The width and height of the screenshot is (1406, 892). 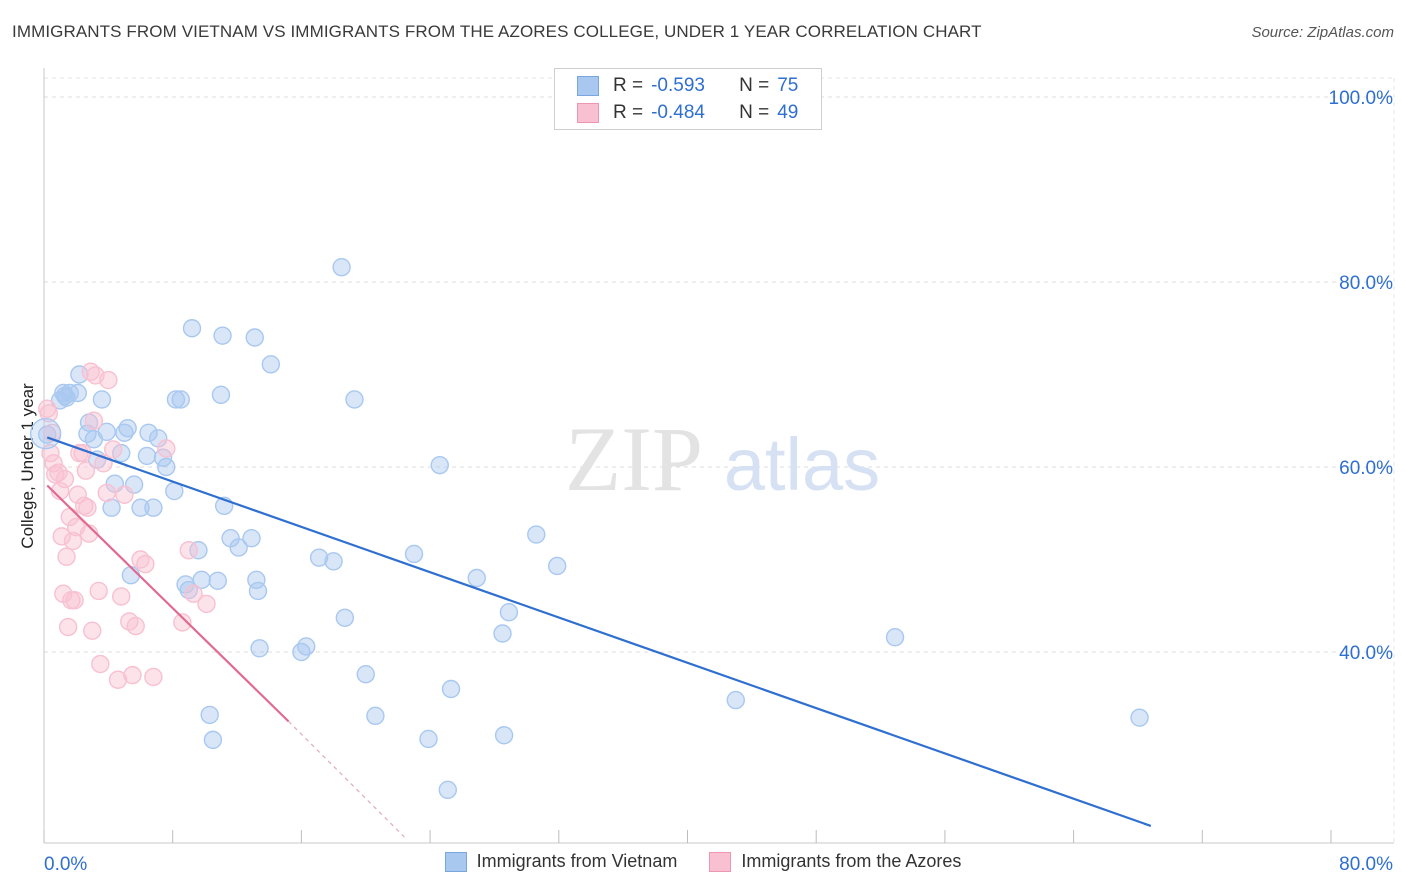 What do you see at coordinates (1366, 653) in the screenshot?
I see `y-tick-label: 40.0%` at bounding box center [1366, 653].